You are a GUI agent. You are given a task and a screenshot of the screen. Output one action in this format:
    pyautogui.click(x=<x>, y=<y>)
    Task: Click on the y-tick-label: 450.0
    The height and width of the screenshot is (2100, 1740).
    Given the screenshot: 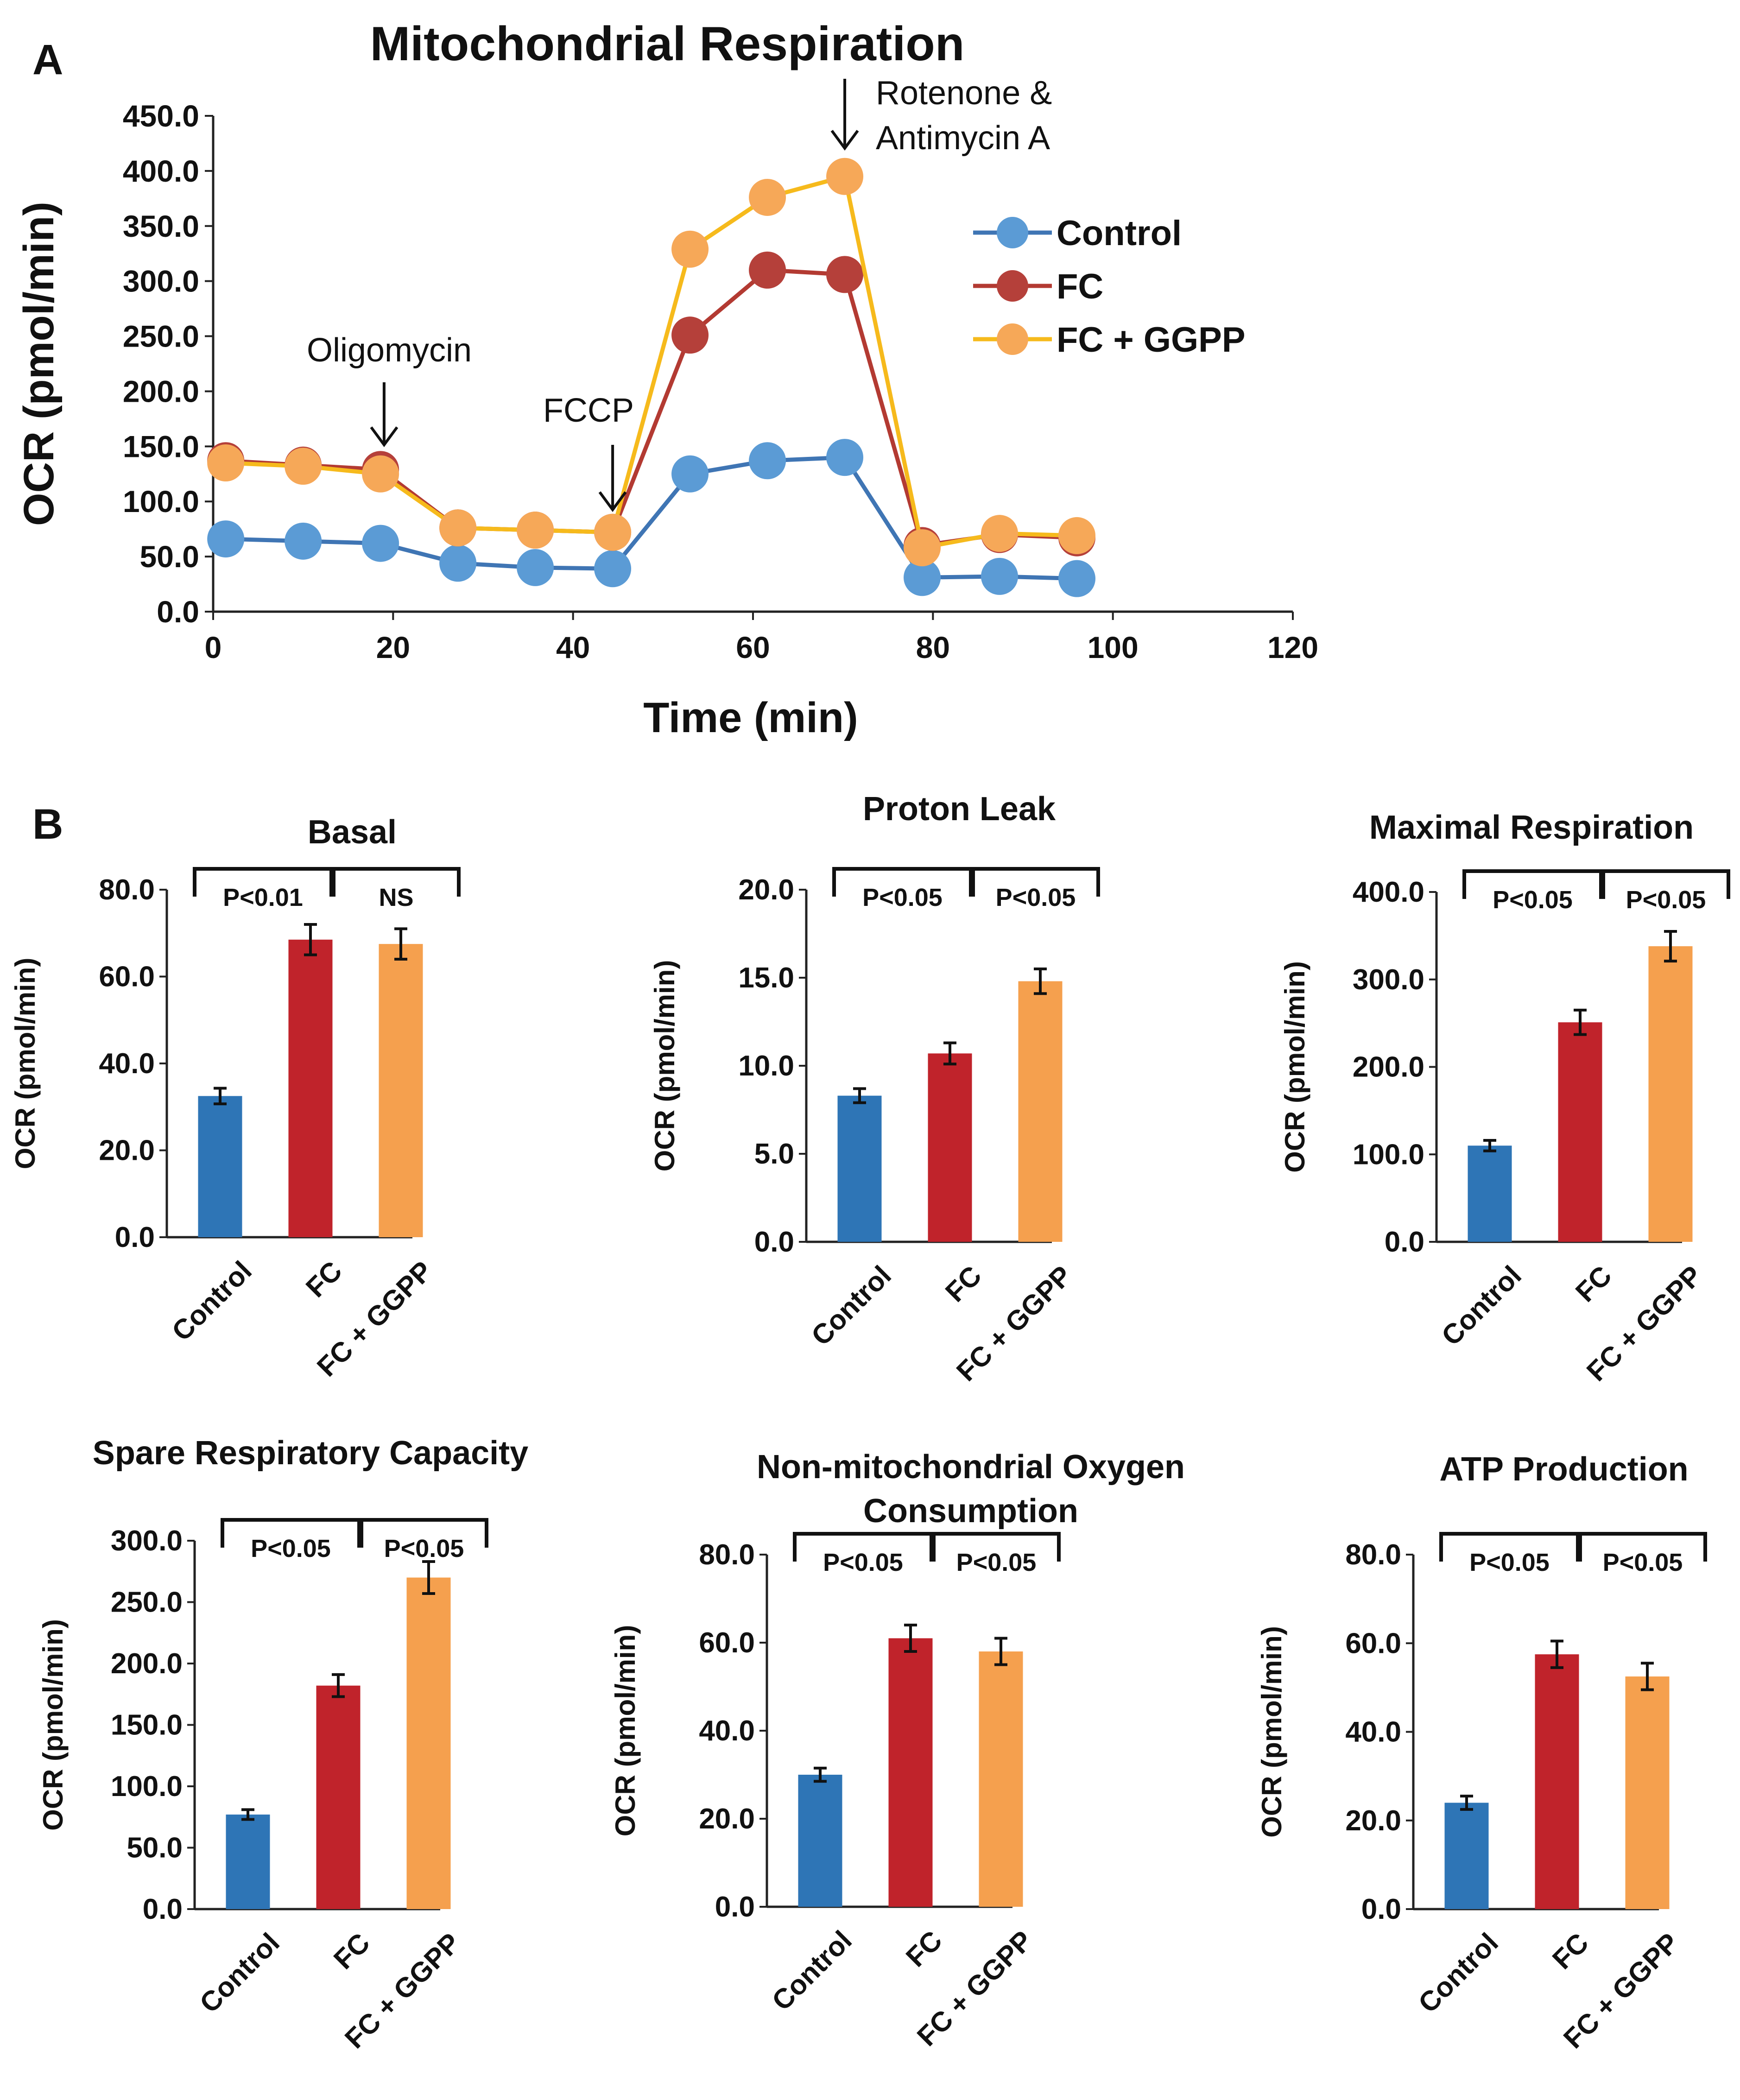 What is the action you would take?
    pyautogui.click(x=161, y=116)
    